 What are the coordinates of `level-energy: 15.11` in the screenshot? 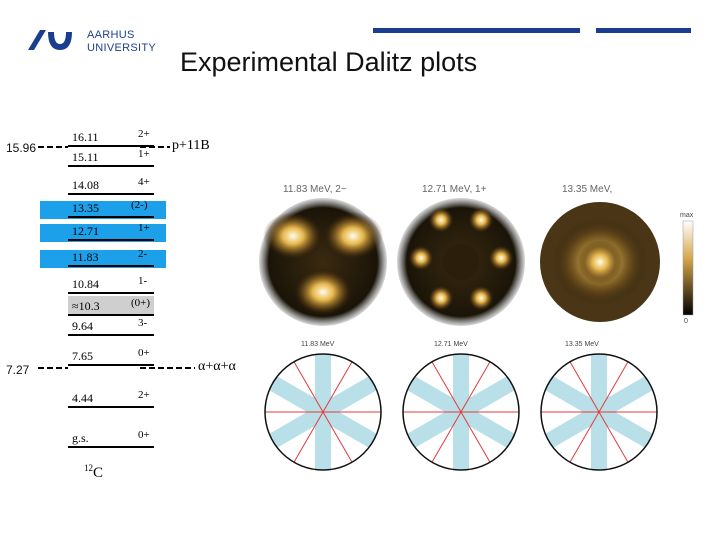 It's located at (85, 157).